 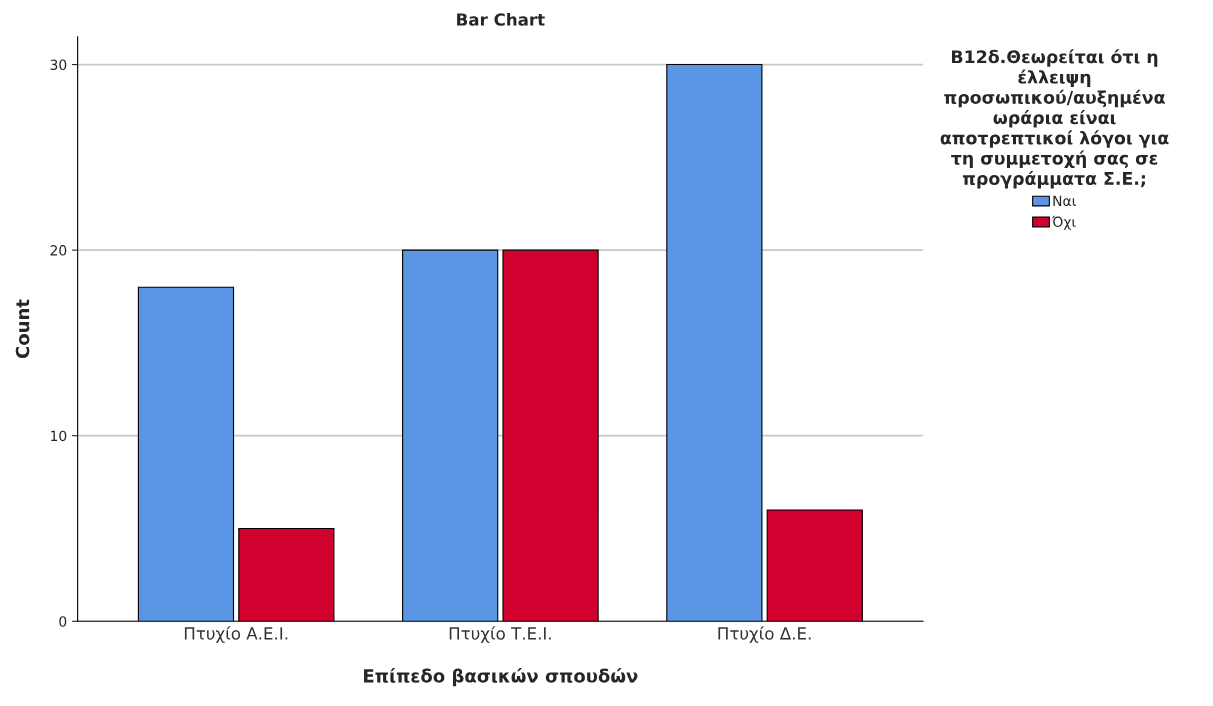 What do you see at coordinates (22, 329) in the screenshot?
I see `y-axis-title: Count` at bounding box center [22, 329].